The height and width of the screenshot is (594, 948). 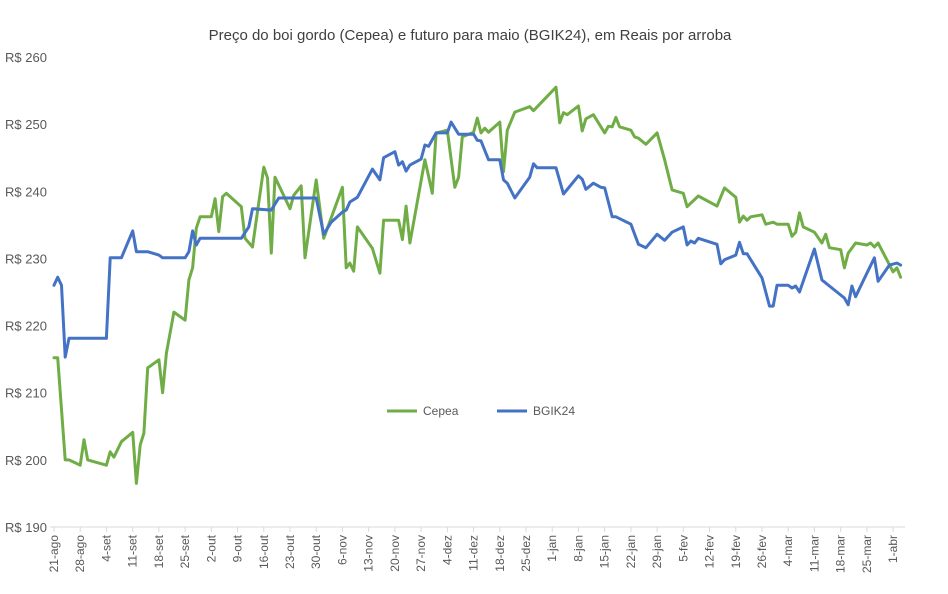 I want to click on legend: Cepea BGIK24, so click(x=481, y=411).